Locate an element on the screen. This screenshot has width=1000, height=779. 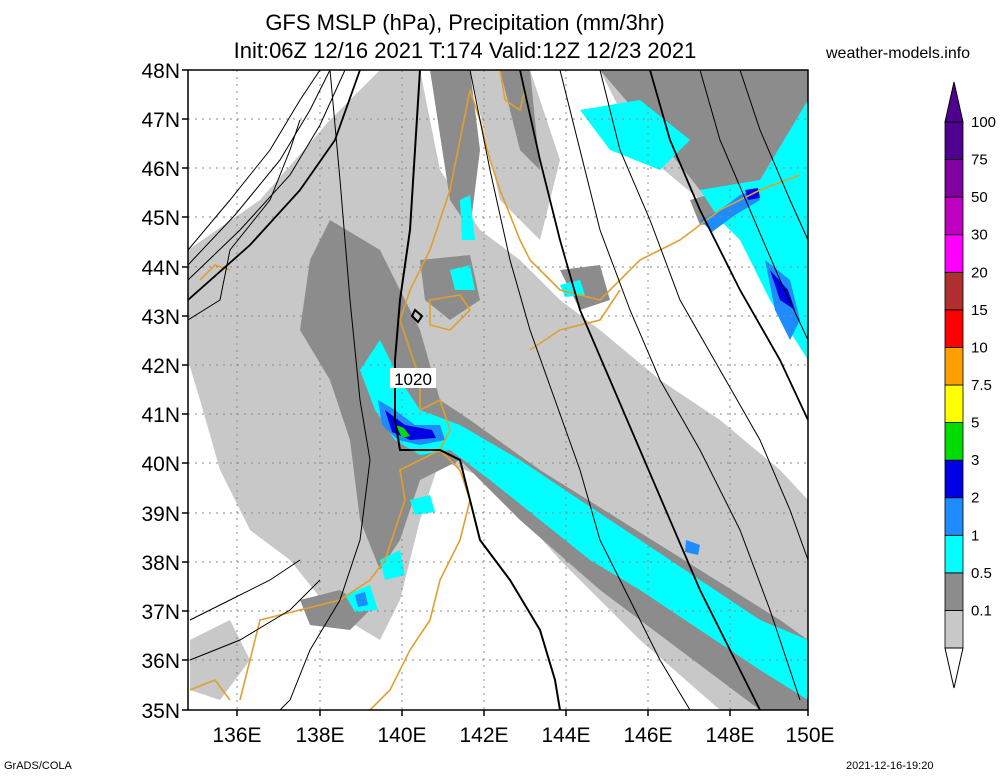
colorbar-min-arrow is located at coordinates (954, 668).